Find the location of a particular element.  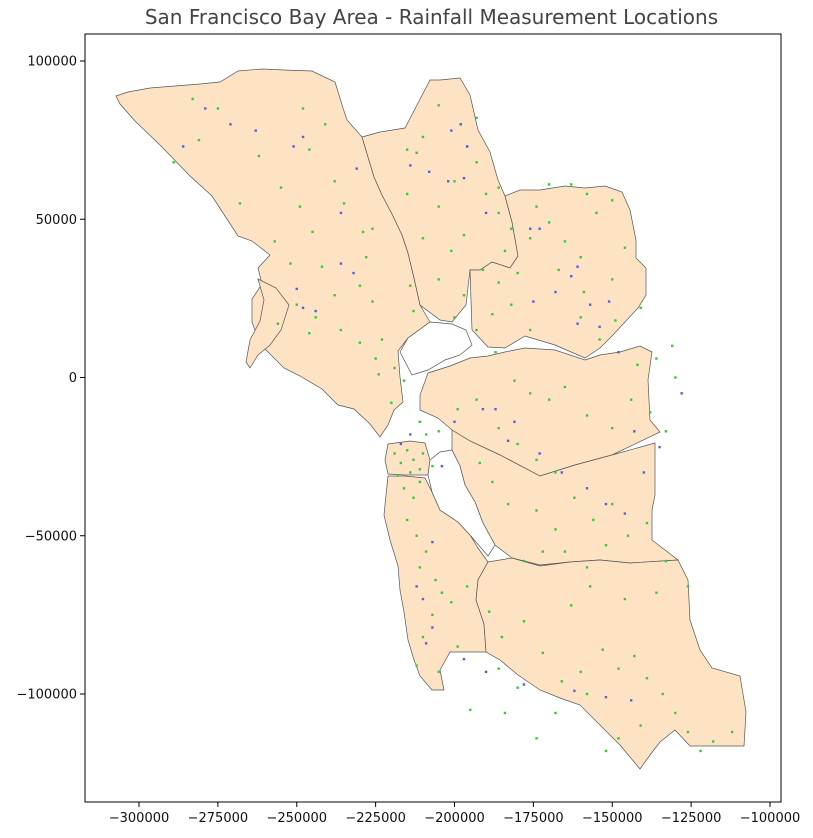

x-tick-label: −250000 is located at coordinates (296, 818).